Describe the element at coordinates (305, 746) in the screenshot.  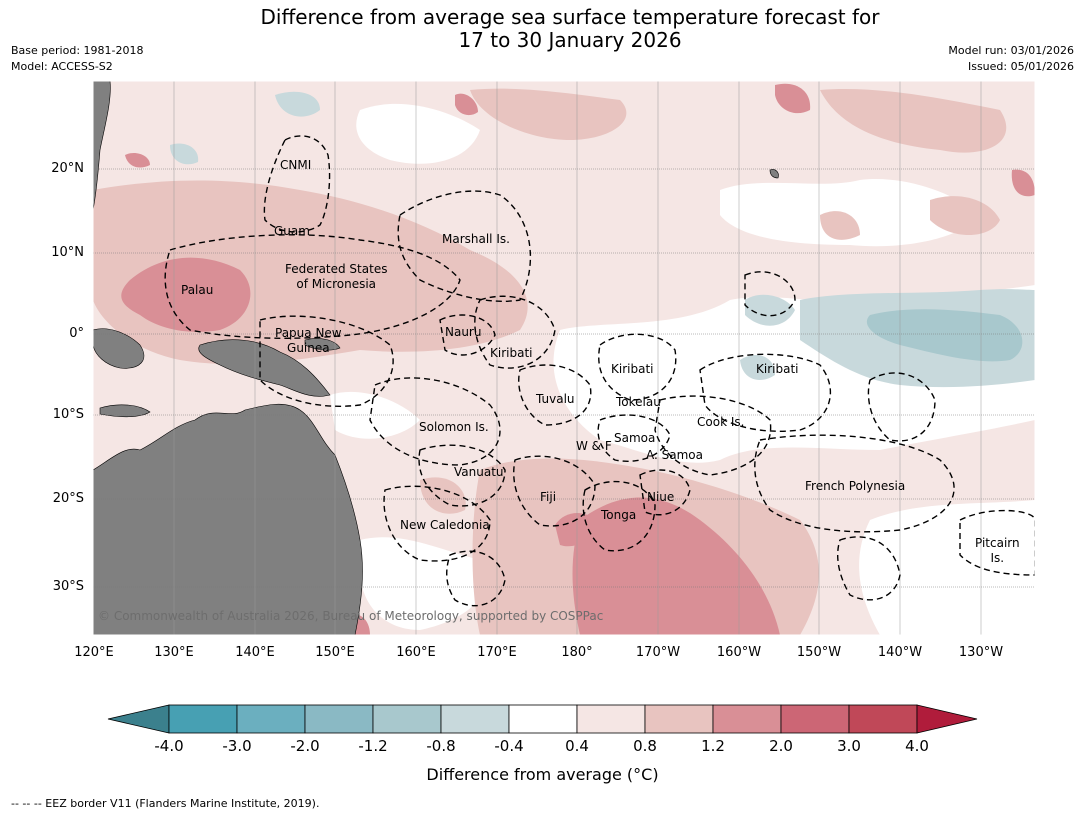
I see `colorbar-tick-2: -2.0` at that location.